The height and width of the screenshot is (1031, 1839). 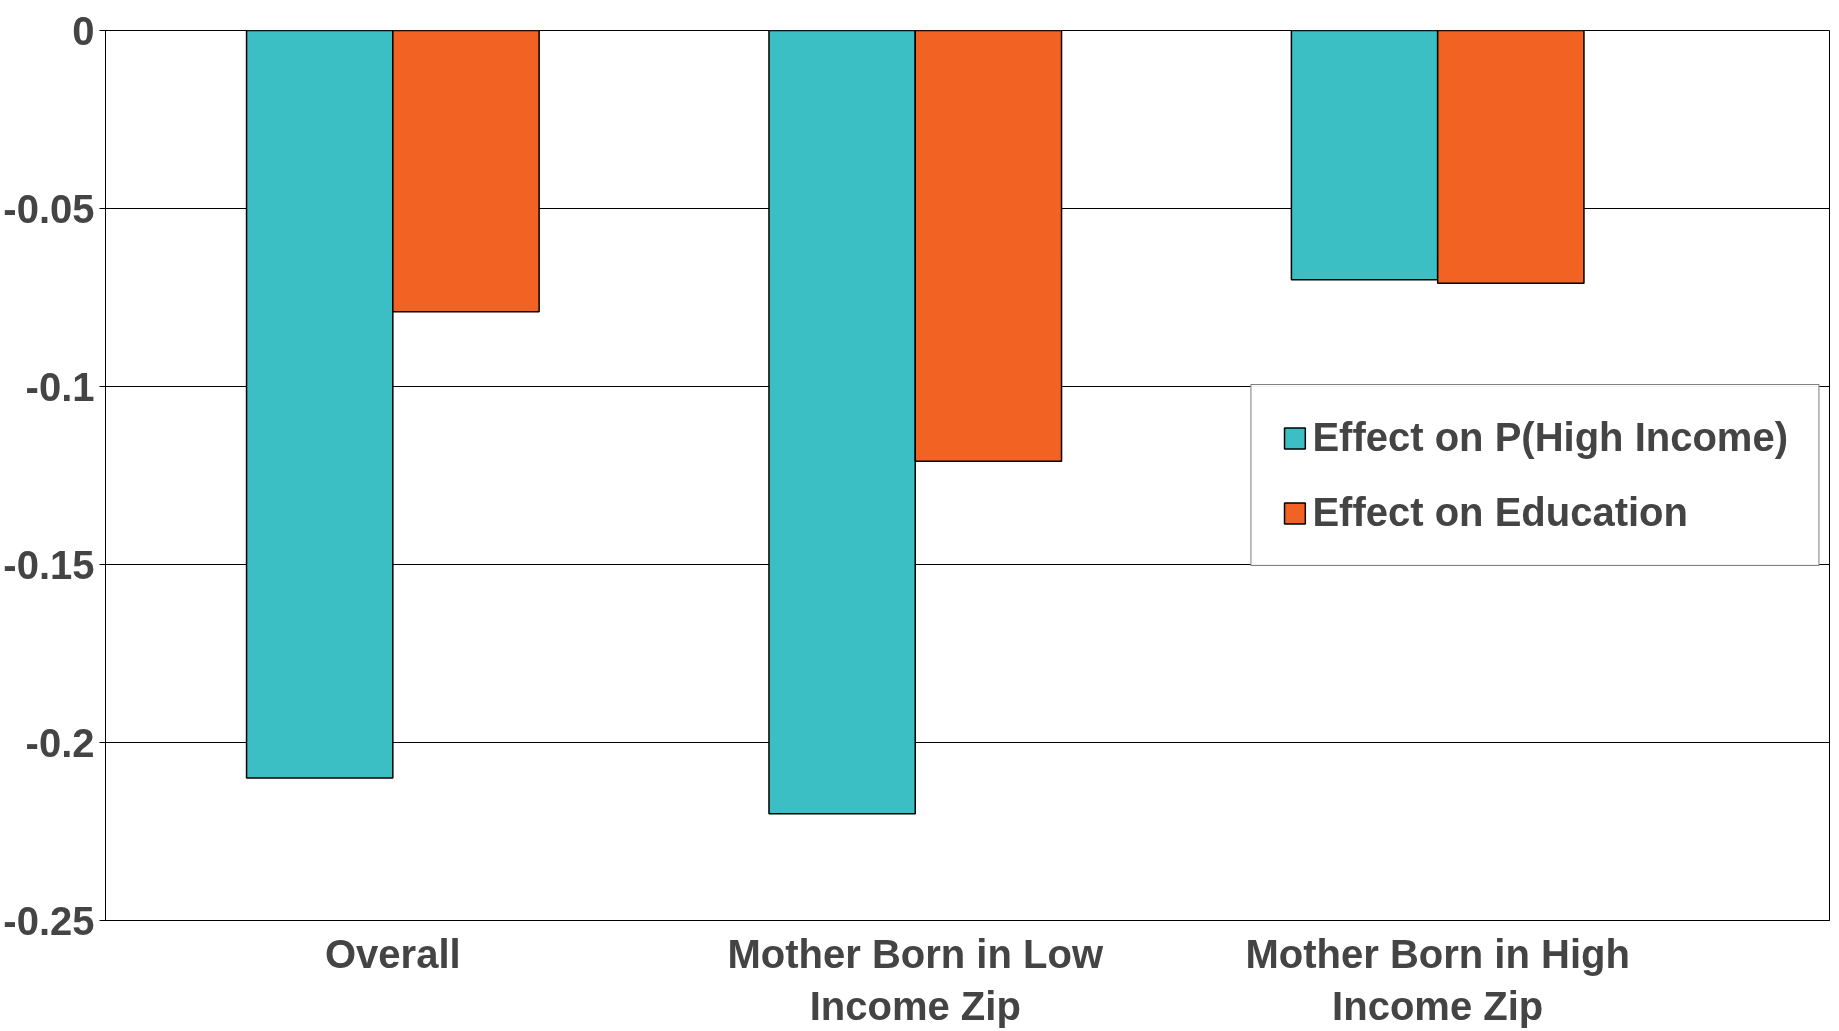 I want to click on y-tick-label: -0.05, so click(x=49, y=208).